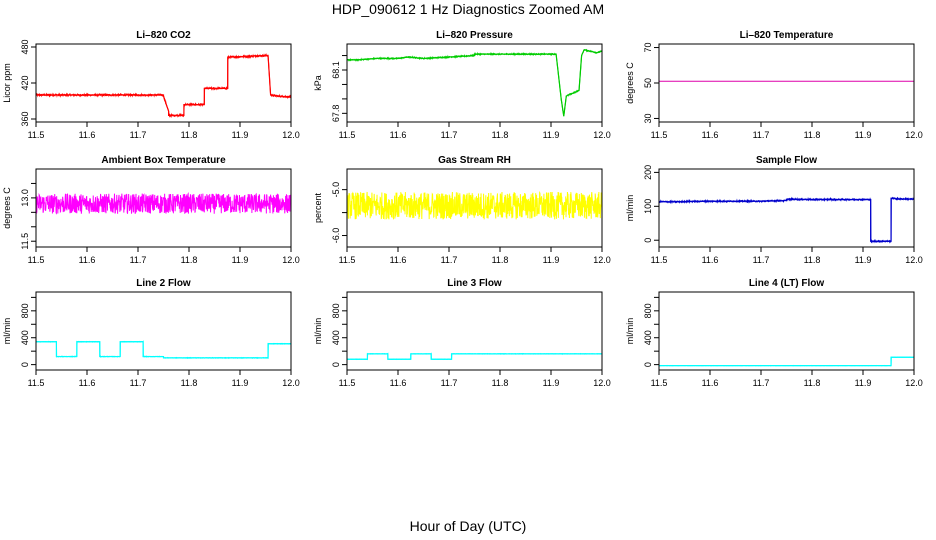  What do you see at coordinates (318, 207) in the screenshot?
I see `y-axis-label: percent` at bounding box center [318, 207].